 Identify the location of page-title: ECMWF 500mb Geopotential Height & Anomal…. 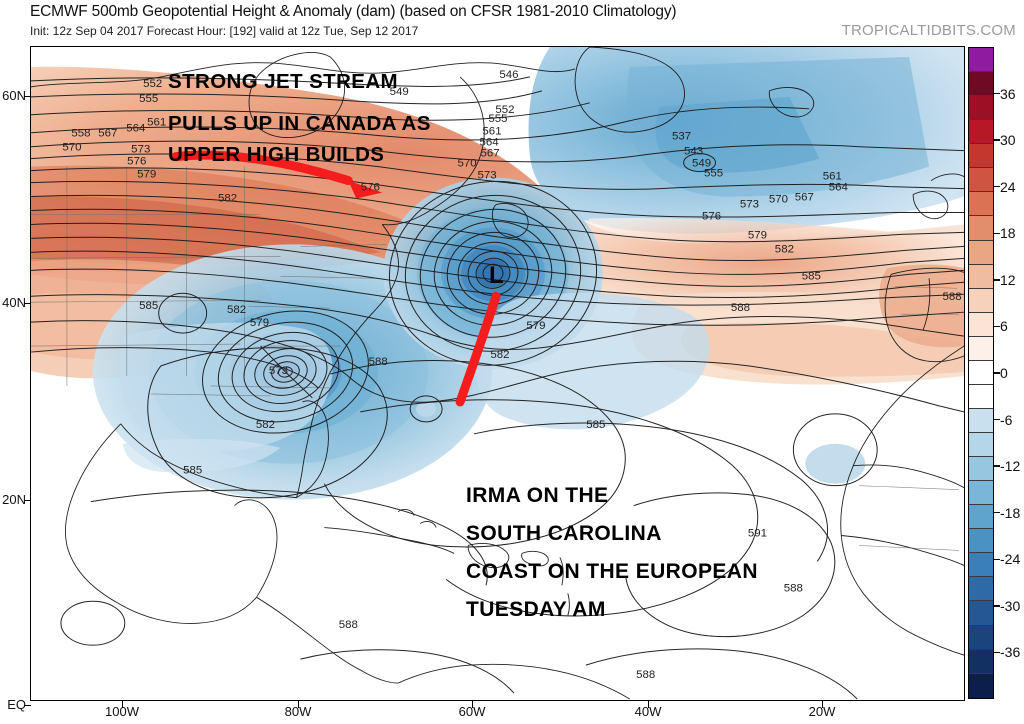
(353, 11).